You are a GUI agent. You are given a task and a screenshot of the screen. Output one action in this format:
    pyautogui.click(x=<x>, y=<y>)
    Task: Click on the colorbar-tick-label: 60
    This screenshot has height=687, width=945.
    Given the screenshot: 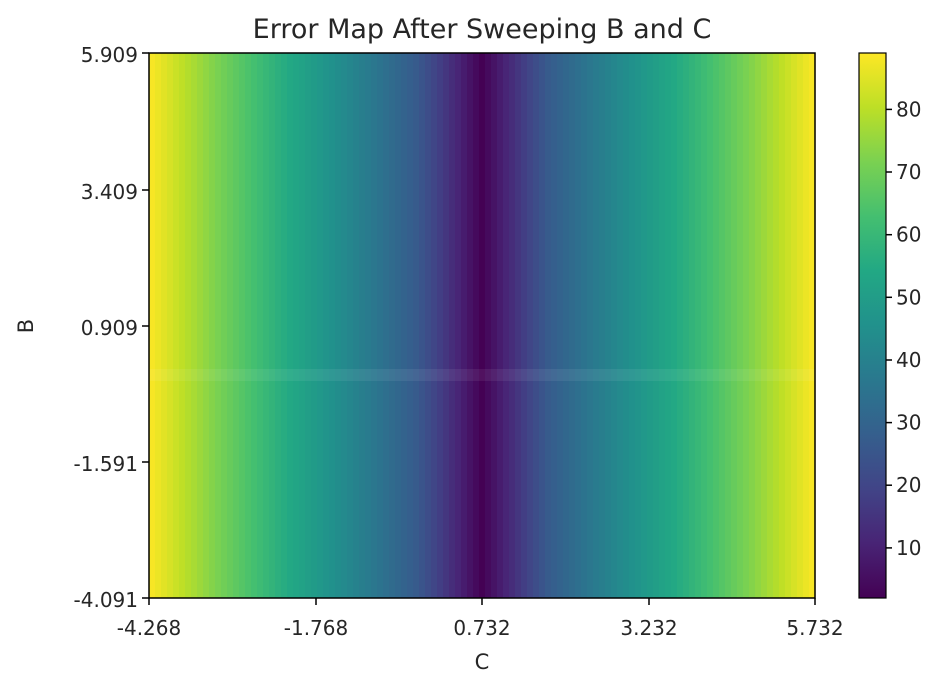 What is the action you would take?
    pyautogui.click(x=908, y=235)
    